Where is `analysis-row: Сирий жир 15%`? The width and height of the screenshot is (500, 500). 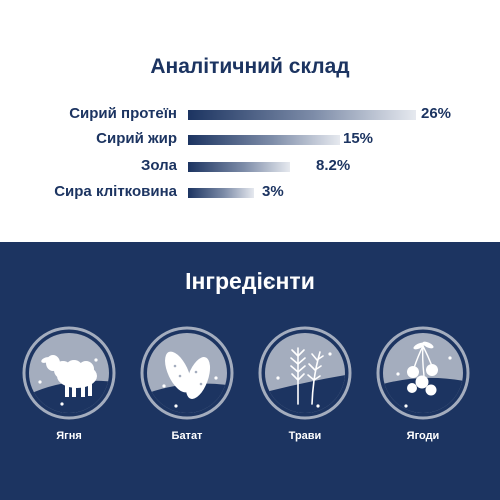
analysis-row: Сирий жир 15% is located at coordinates (250, 140).